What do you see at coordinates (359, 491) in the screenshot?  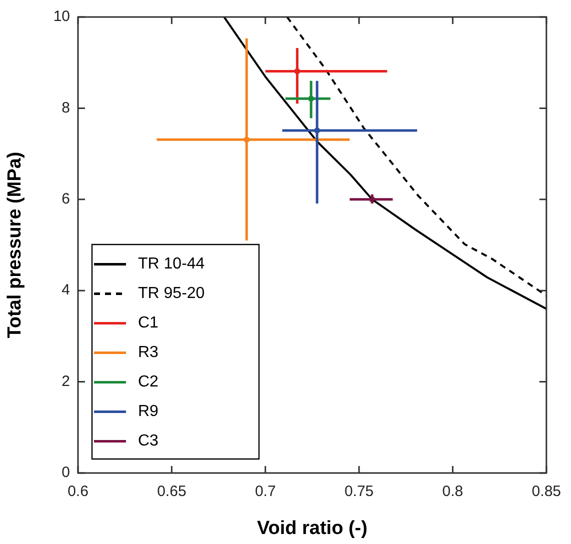 I see `x-tick-label: 0.75` at bounding box center [359, 491].